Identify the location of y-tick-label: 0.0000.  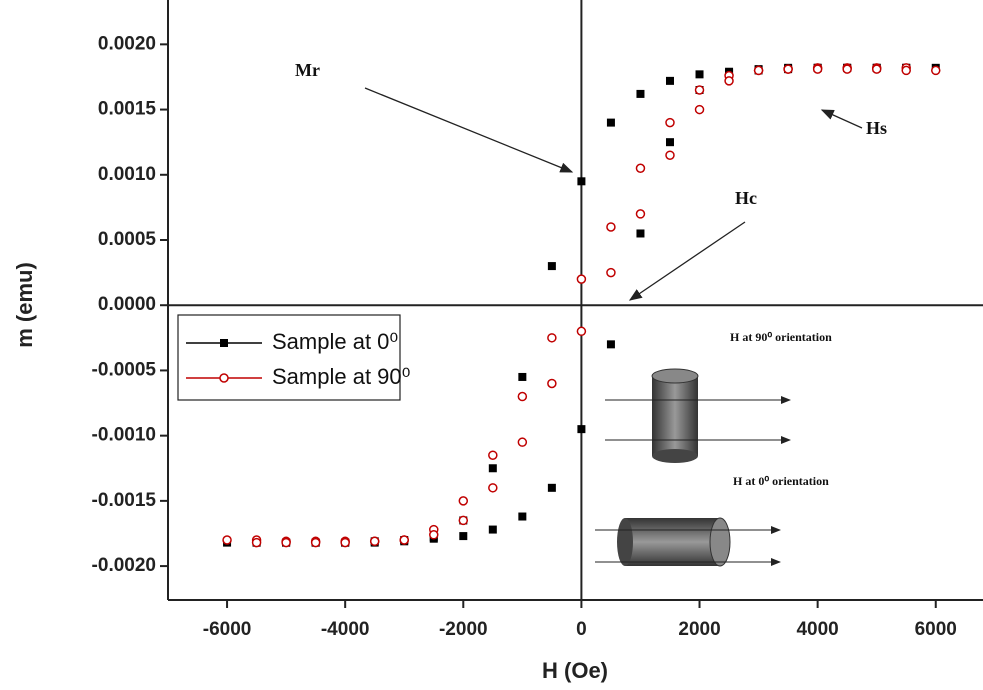
(127, 304).